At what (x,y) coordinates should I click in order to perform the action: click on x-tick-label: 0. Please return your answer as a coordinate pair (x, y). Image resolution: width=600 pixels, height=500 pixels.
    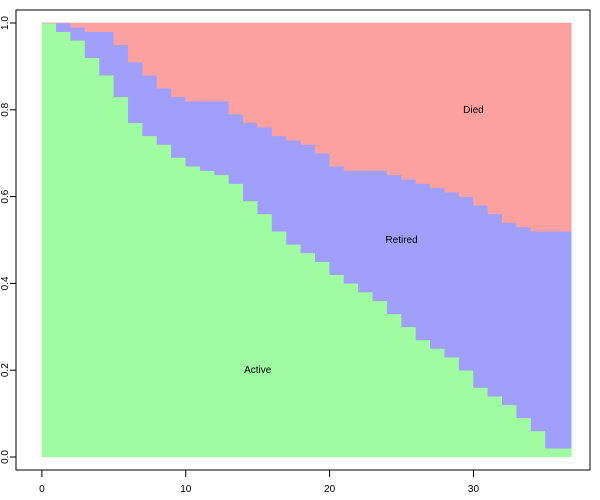
    Looking at the image, I should click on (42, 489).